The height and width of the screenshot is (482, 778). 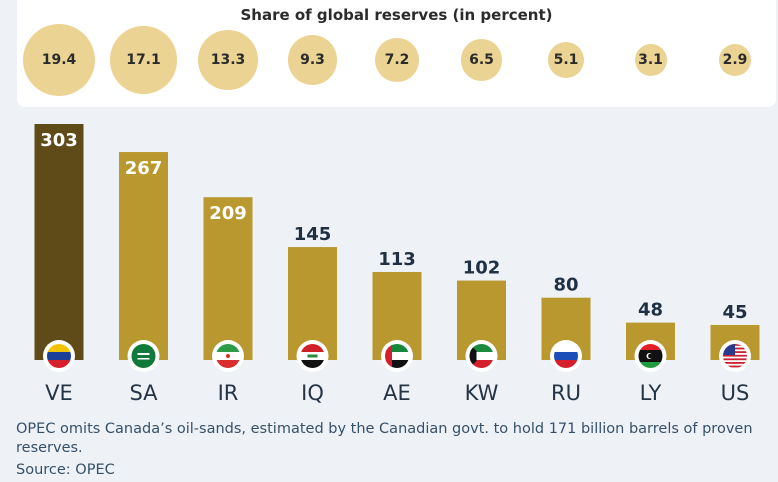 What do you see at coordinates (65, 470) in the screenshot?
I see `source-label: Source: OPEC` at bounding box center [65, 470].